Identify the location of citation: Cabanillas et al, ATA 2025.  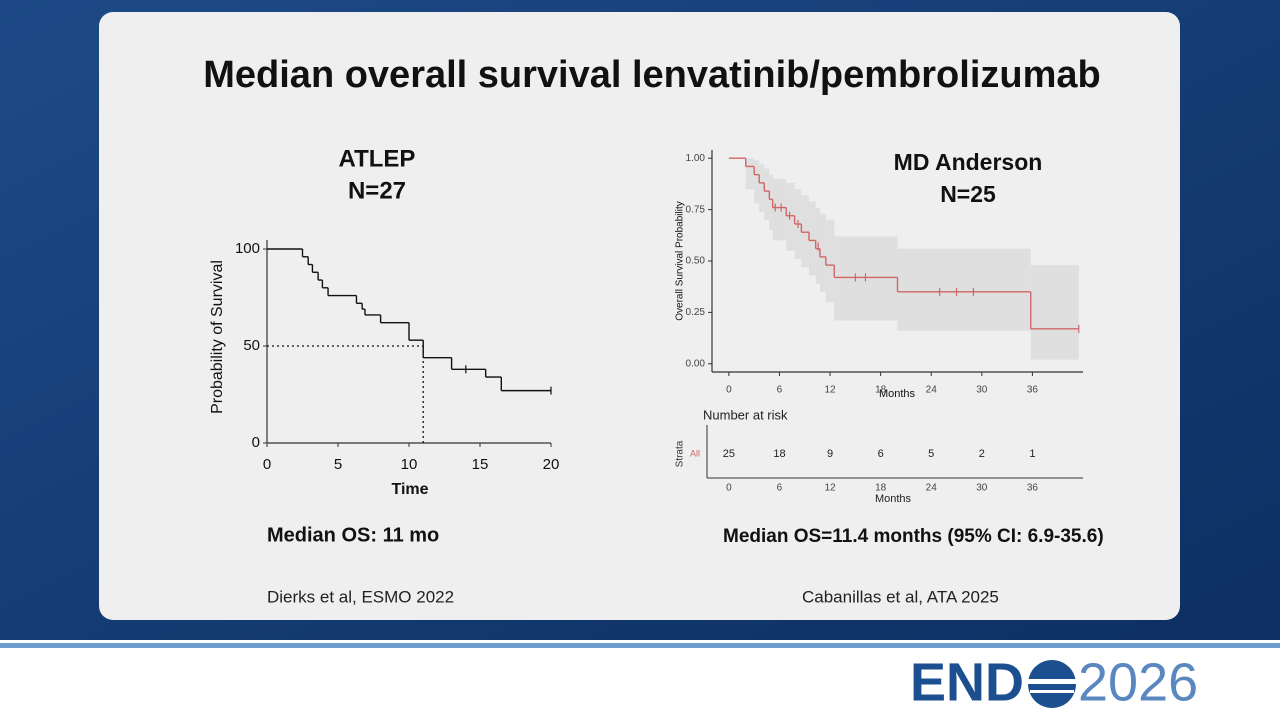
(900, 596).